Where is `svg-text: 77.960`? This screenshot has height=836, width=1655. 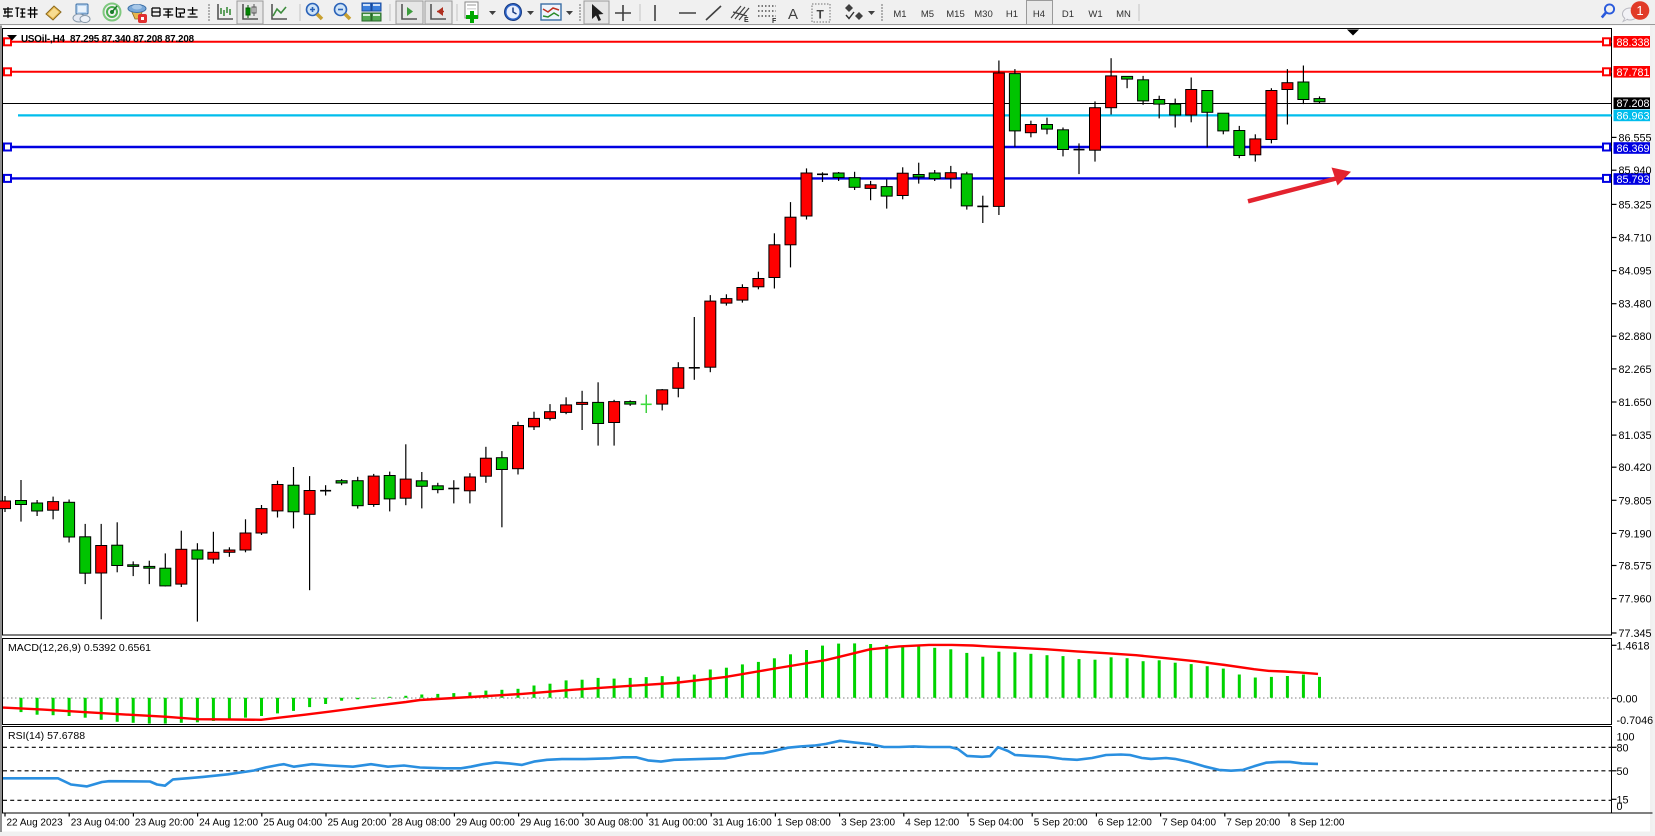
svg-text: 77.960 is located at coordinates (1635, 600).